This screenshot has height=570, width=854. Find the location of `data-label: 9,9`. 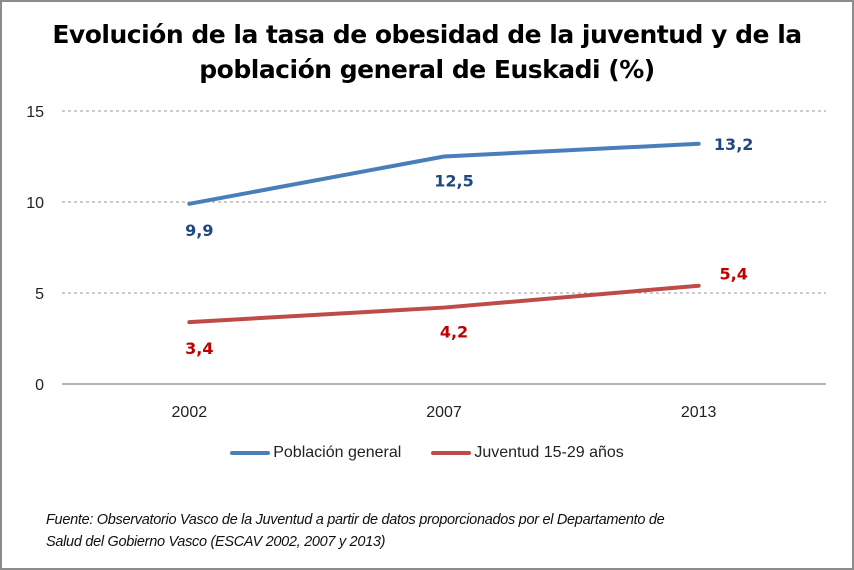

data-label: 9,9 is located at coordinates (199, 230).